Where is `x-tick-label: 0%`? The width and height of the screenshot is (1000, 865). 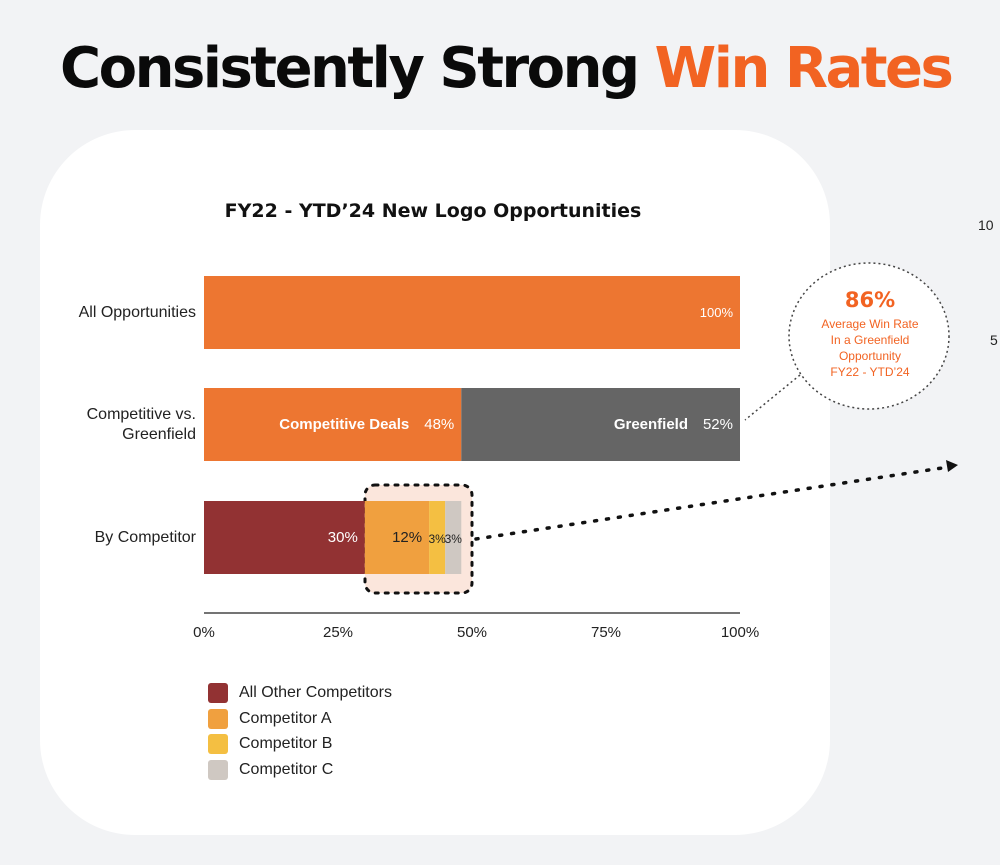
x-tick-label: 0% is located at coordinates (204, 632).